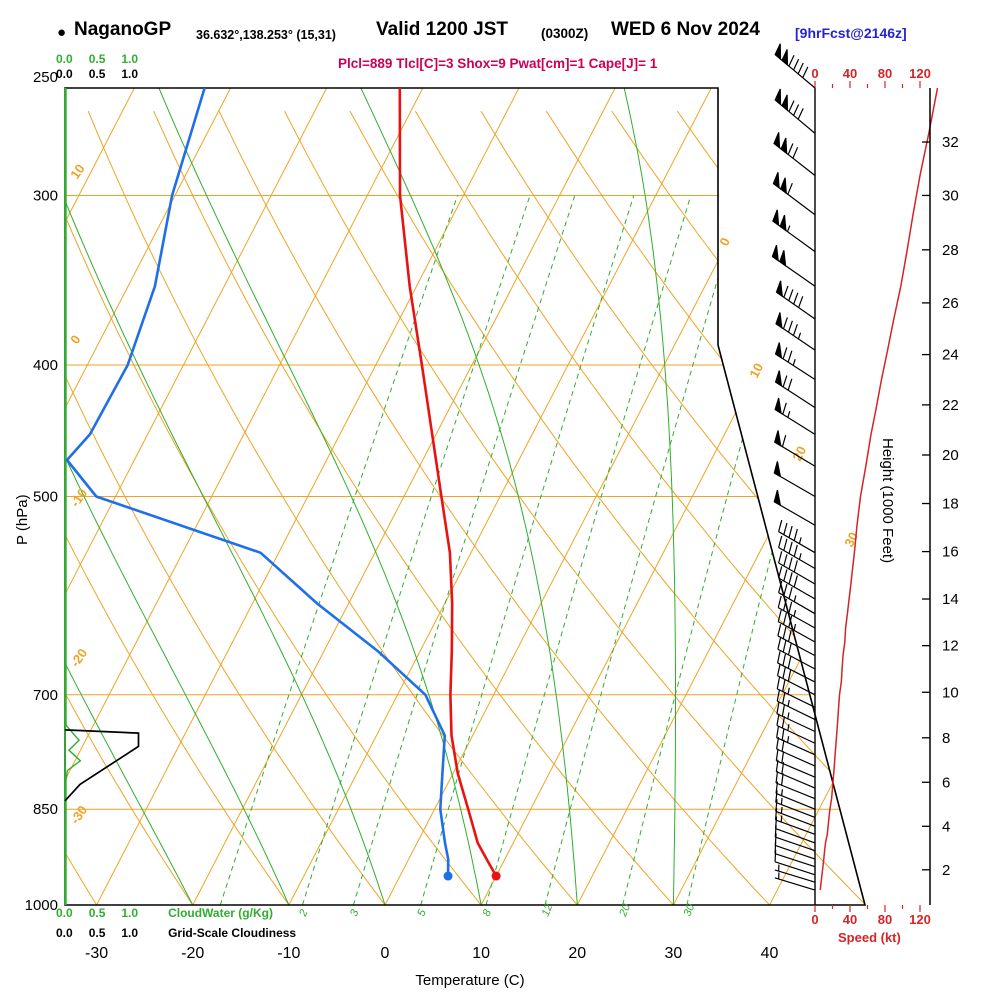 The height and width of the screenshot is (1000, 1000). Describe the element at coordinates (950, 692) in the screenshot. I see `height-tick-label: 10` at that location.